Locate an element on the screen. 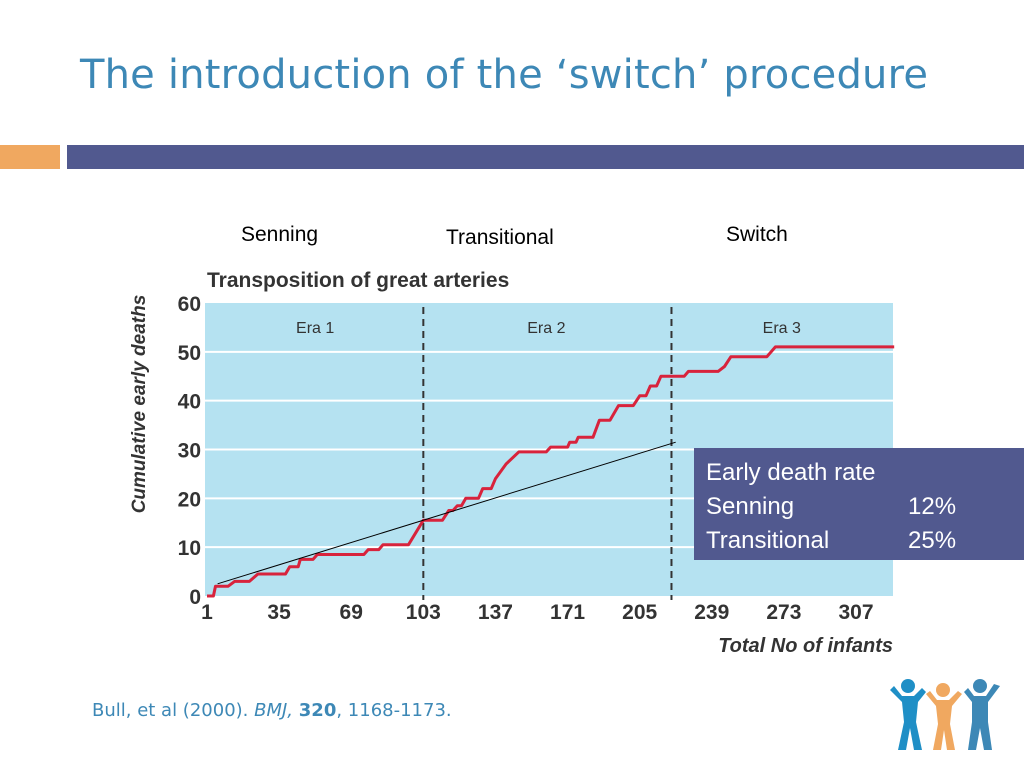 This screenshot has width=1024, height=768. x-tick-label: 273 is located at coordinates (783, 612).